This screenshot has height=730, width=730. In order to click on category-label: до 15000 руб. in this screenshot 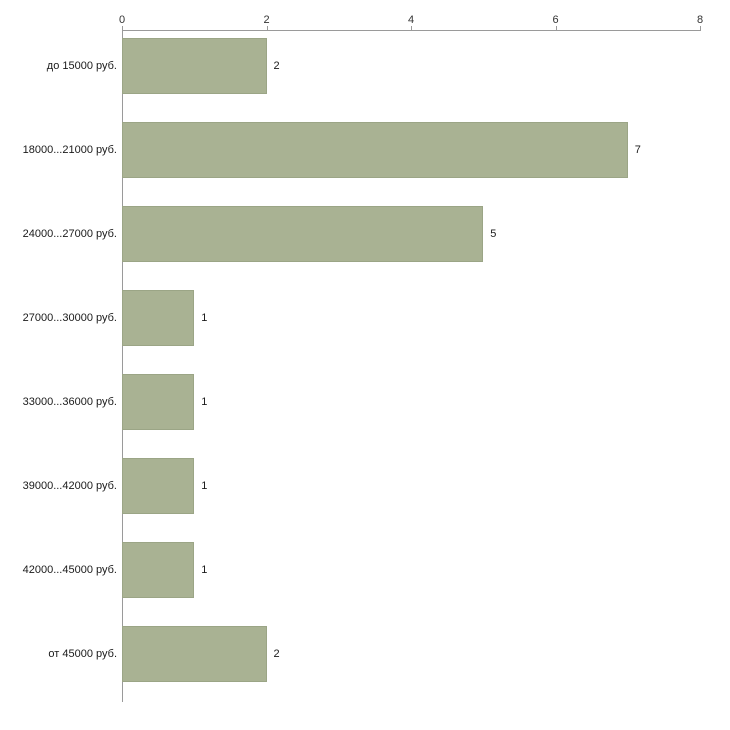, I will do `click(81, 66)`.